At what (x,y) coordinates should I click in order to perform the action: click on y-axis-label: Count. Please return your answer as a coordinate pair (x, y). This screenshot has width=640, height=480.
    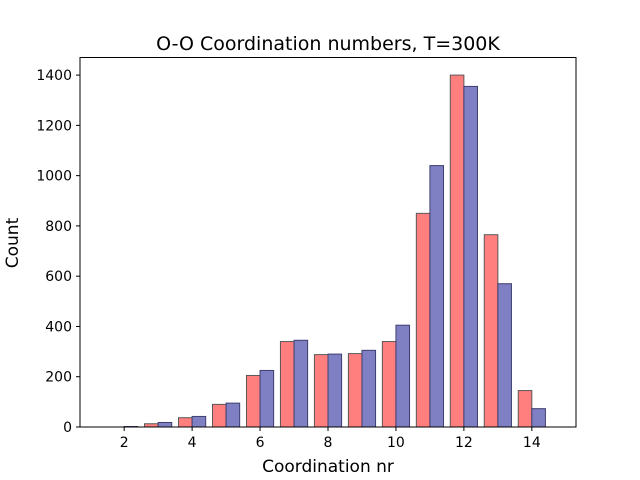
    Looking at the image, I should click on (13, 242).